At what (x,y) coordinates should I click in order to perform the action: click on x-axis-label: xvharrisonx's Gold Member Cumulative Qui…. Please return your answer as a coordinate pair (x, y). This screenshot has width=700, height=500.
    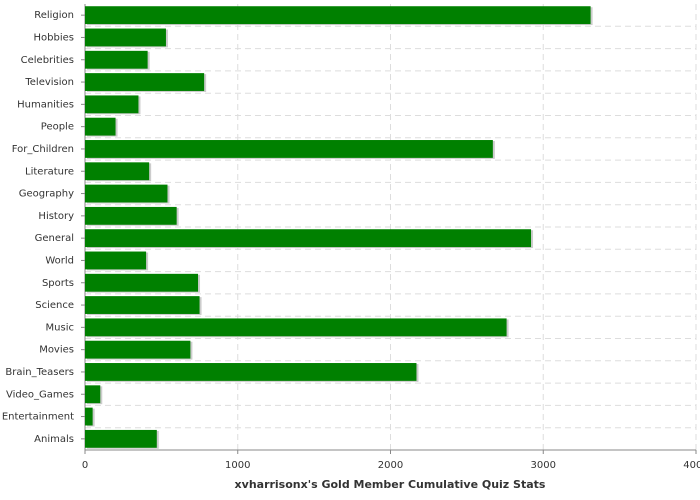
    Looking at the image, I should click on (390, 484).